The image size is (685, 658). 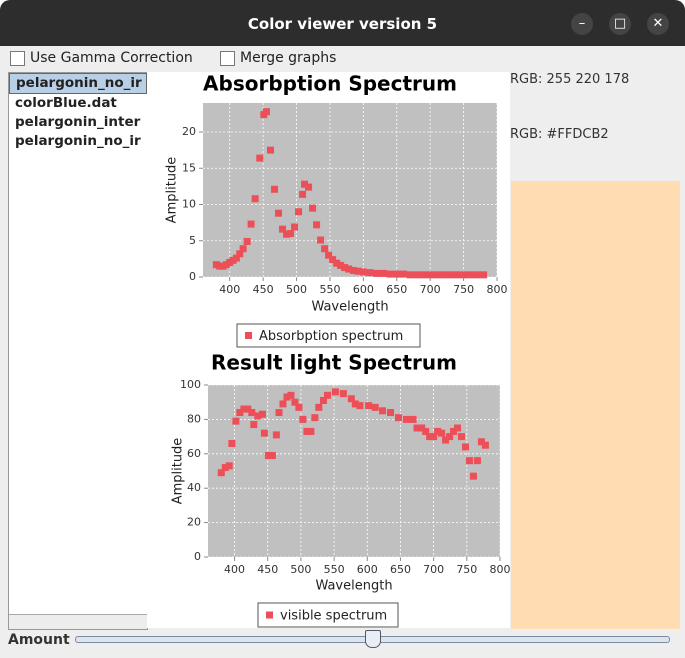 I want to click on x-tick-label: 650, so click(x=400, y=569).